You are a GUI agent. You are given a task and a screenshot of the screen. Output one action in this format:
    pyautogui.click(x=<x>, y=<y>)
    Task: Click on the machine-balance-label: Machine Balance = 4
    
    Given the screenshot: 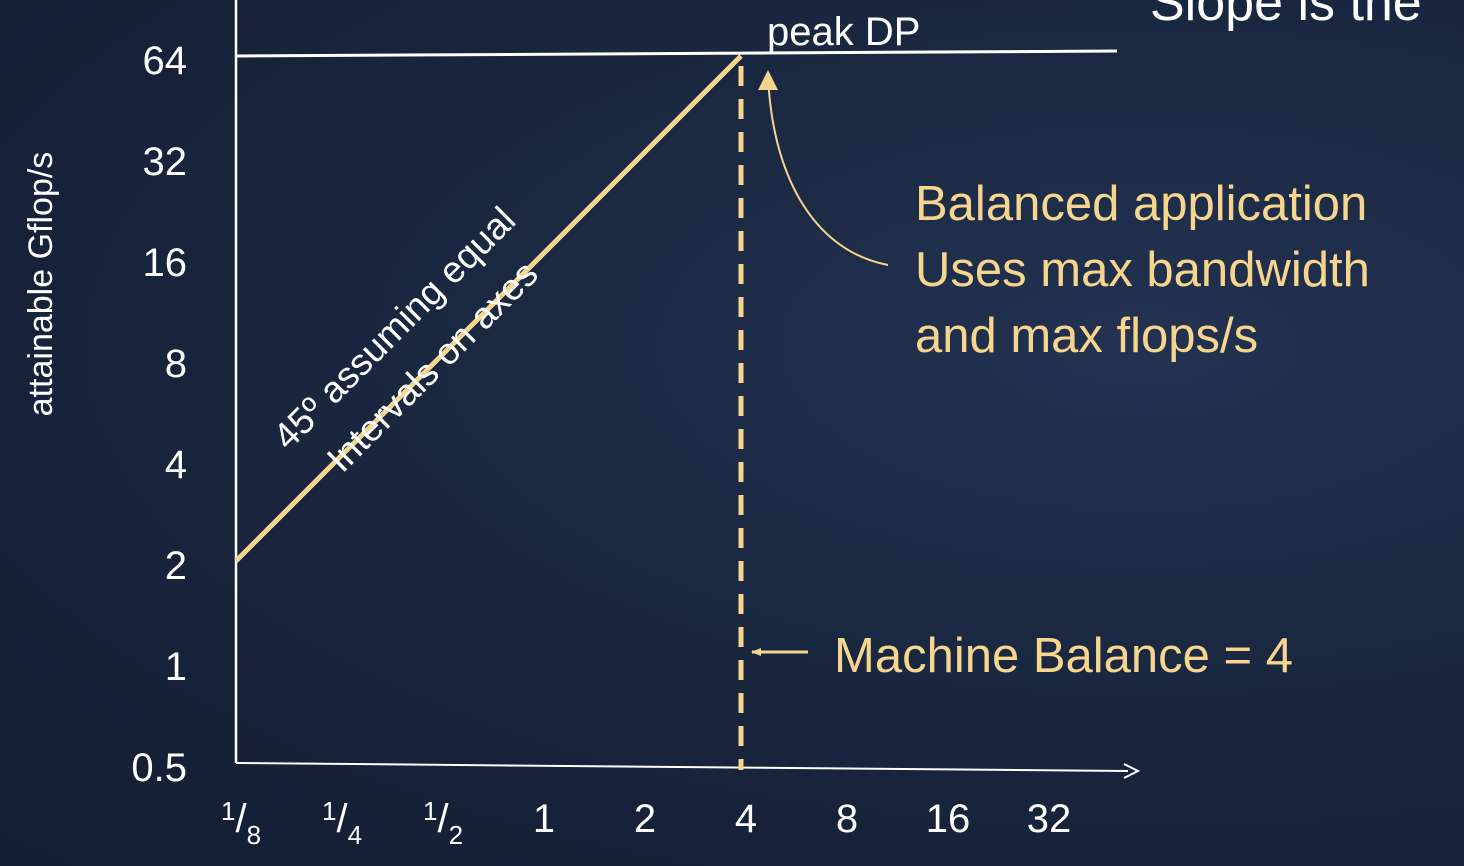 What is the action you would take?
    pyautogui.click(x=1063, y=656)
    